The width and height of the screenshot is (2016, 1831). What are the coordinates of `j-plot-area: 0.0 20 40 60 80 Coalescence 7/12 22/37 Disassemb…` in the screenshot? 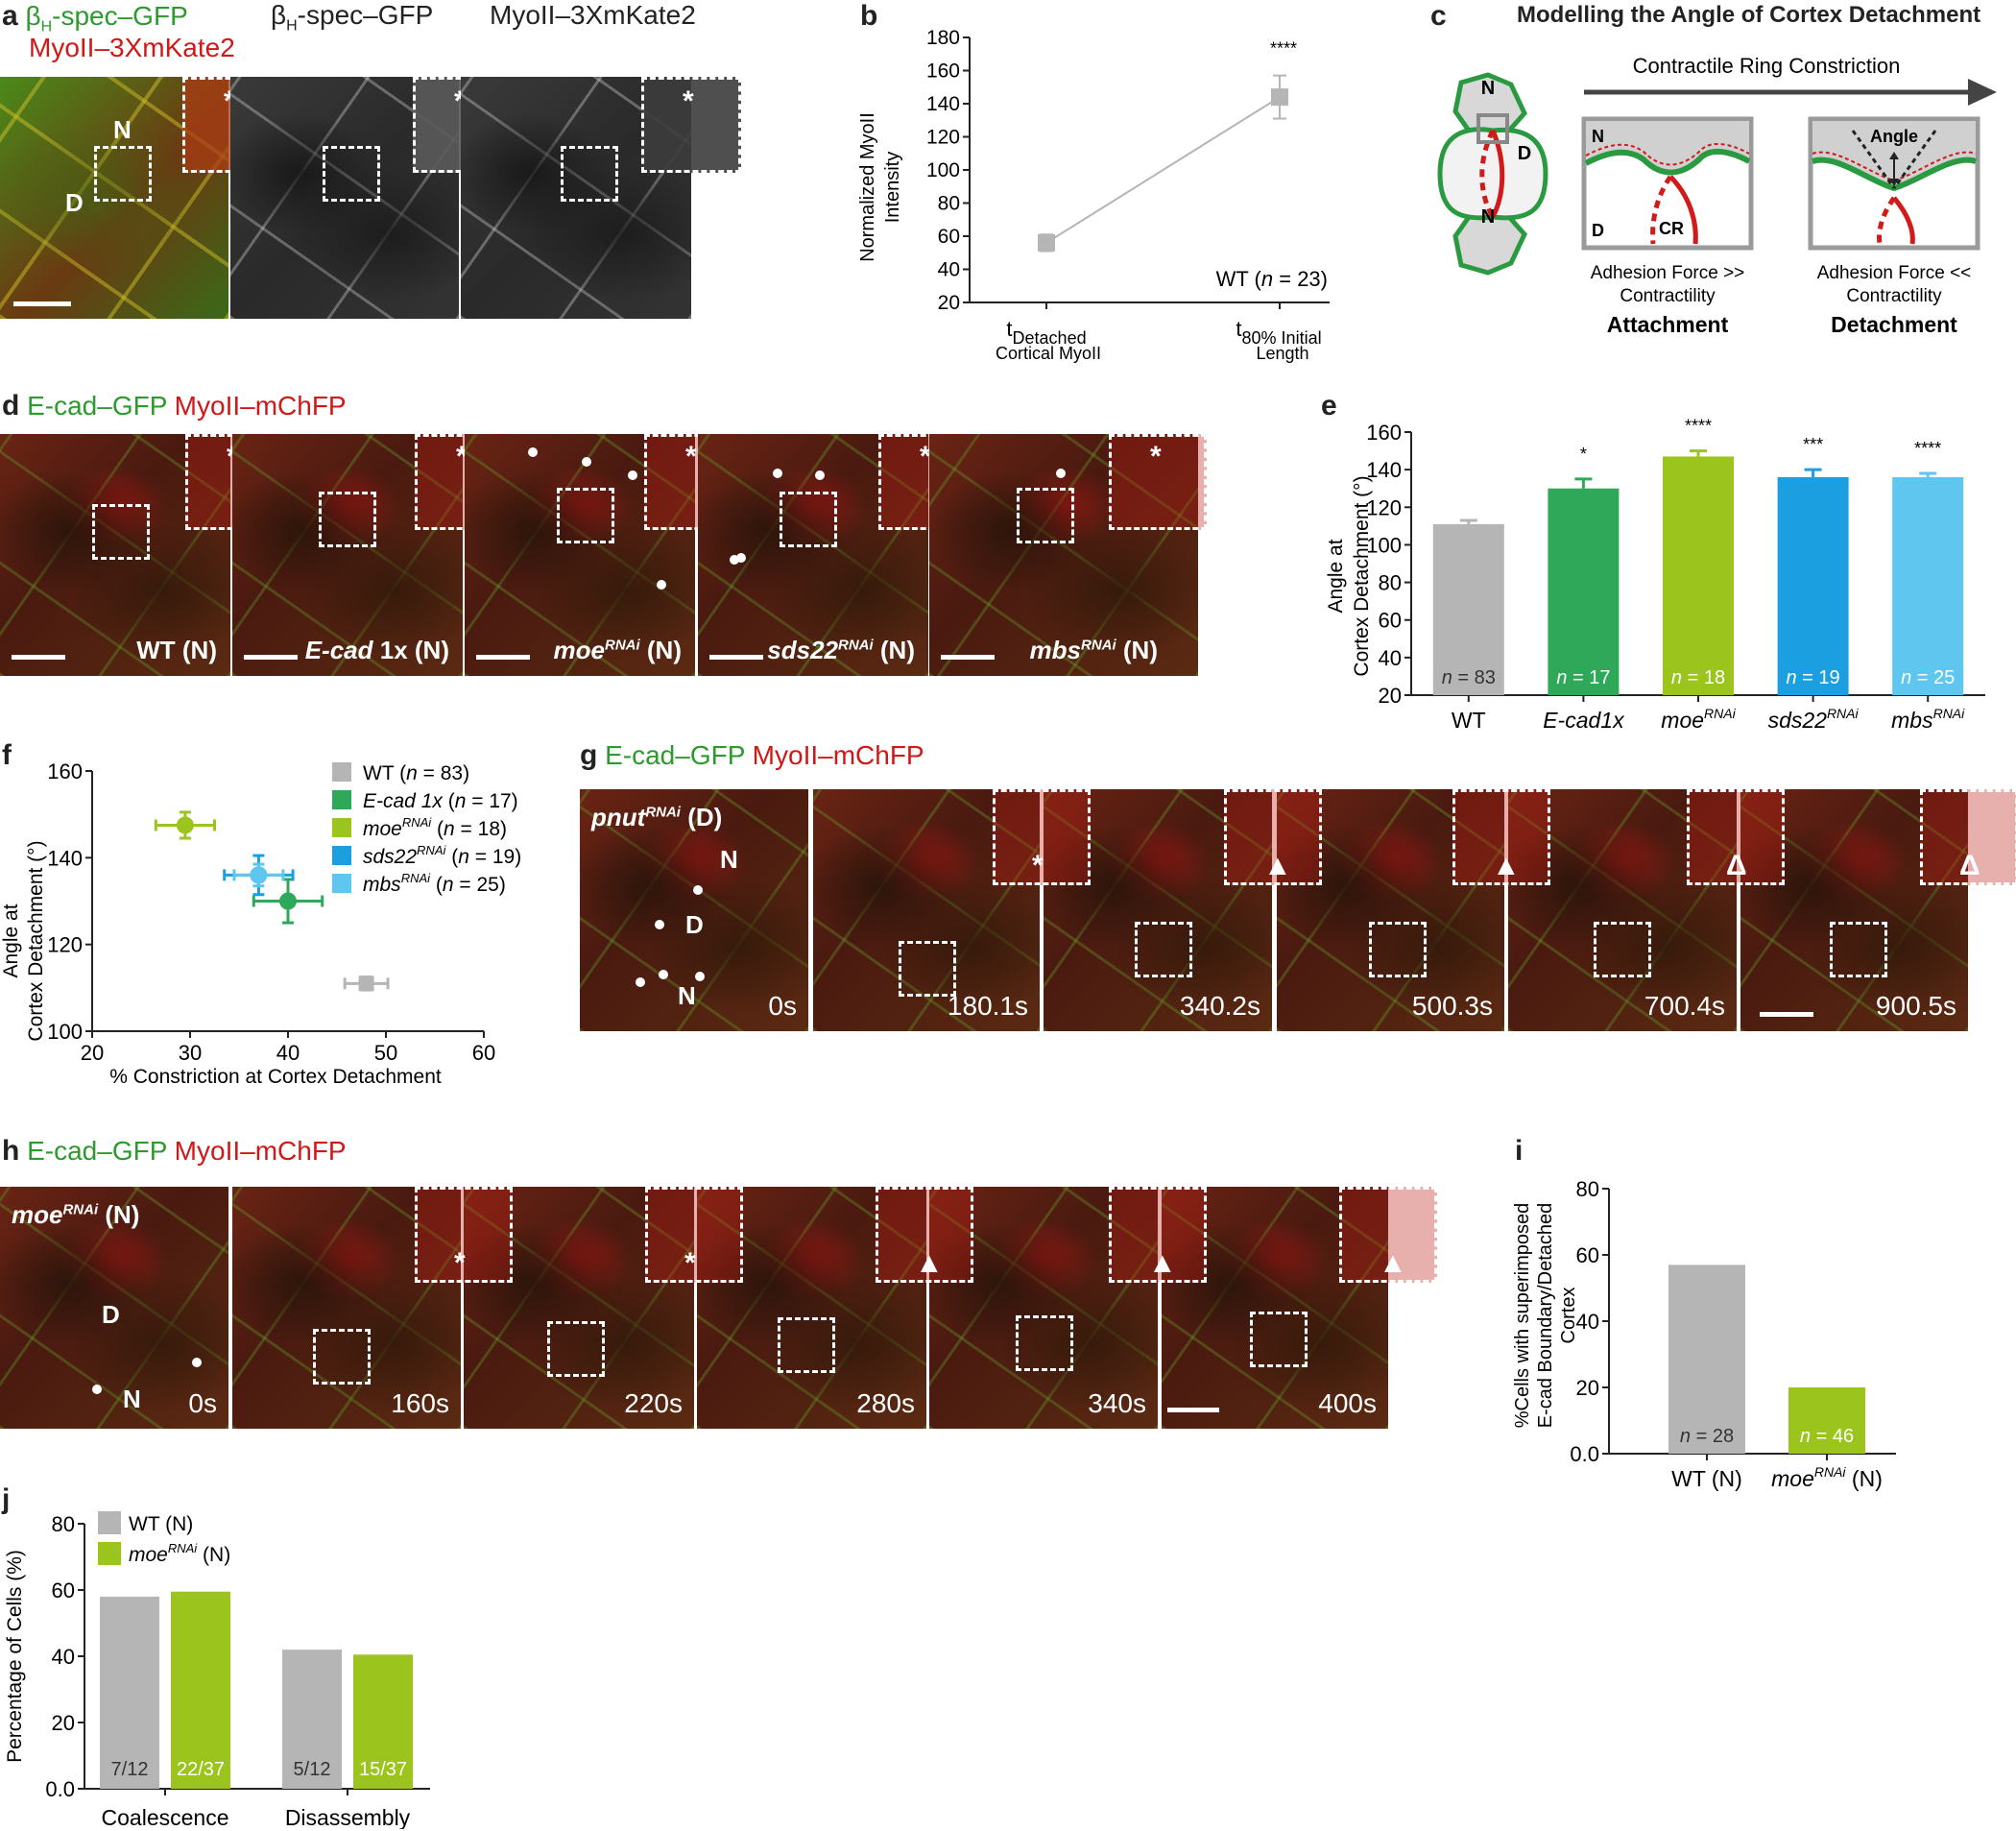 It's located at (237, 1670).